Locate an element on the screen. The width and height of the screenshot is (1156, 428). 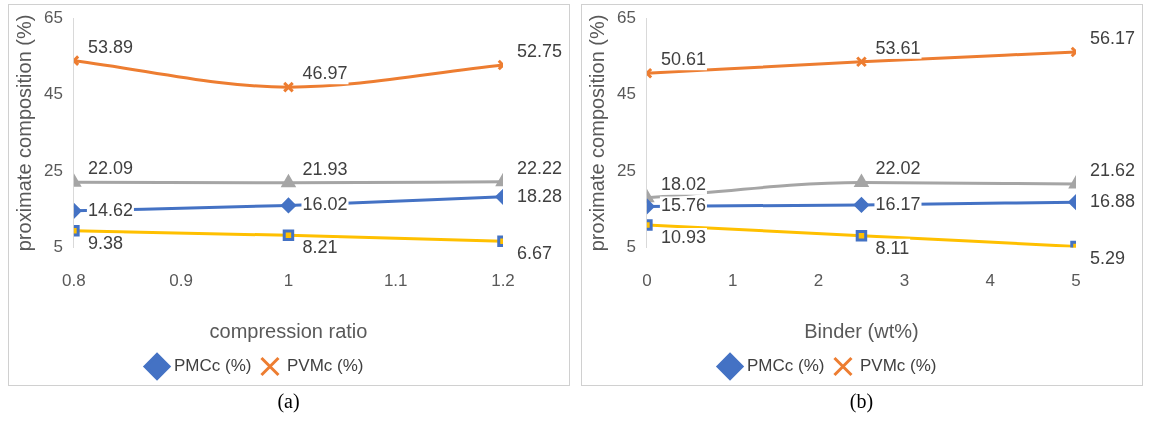
data-label: 16.88 is located at coordinates (1112, 201).